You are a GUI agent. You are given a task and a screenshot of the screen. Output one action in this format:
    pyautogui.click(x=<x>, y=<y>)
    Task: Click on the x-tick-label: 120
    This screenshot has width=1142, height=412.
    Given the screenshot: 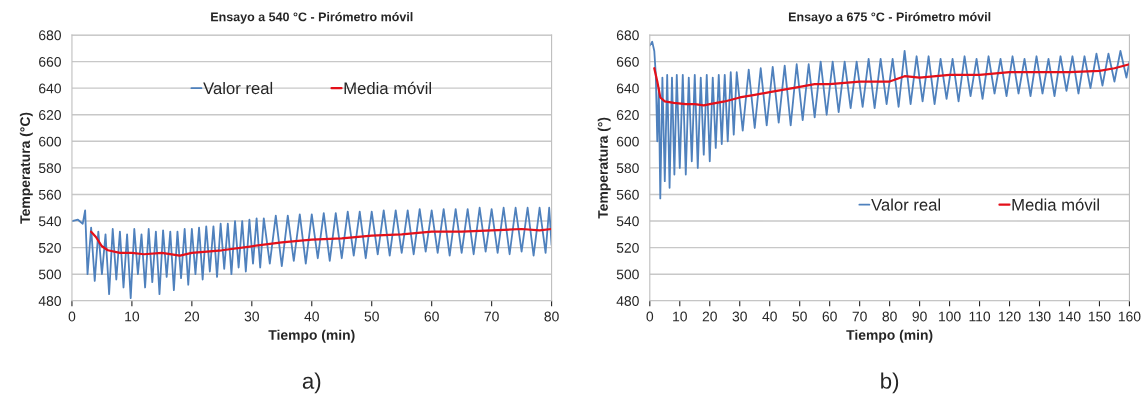 What is the action you would take?
    pyautogui.click(x=1010, y=316)
    